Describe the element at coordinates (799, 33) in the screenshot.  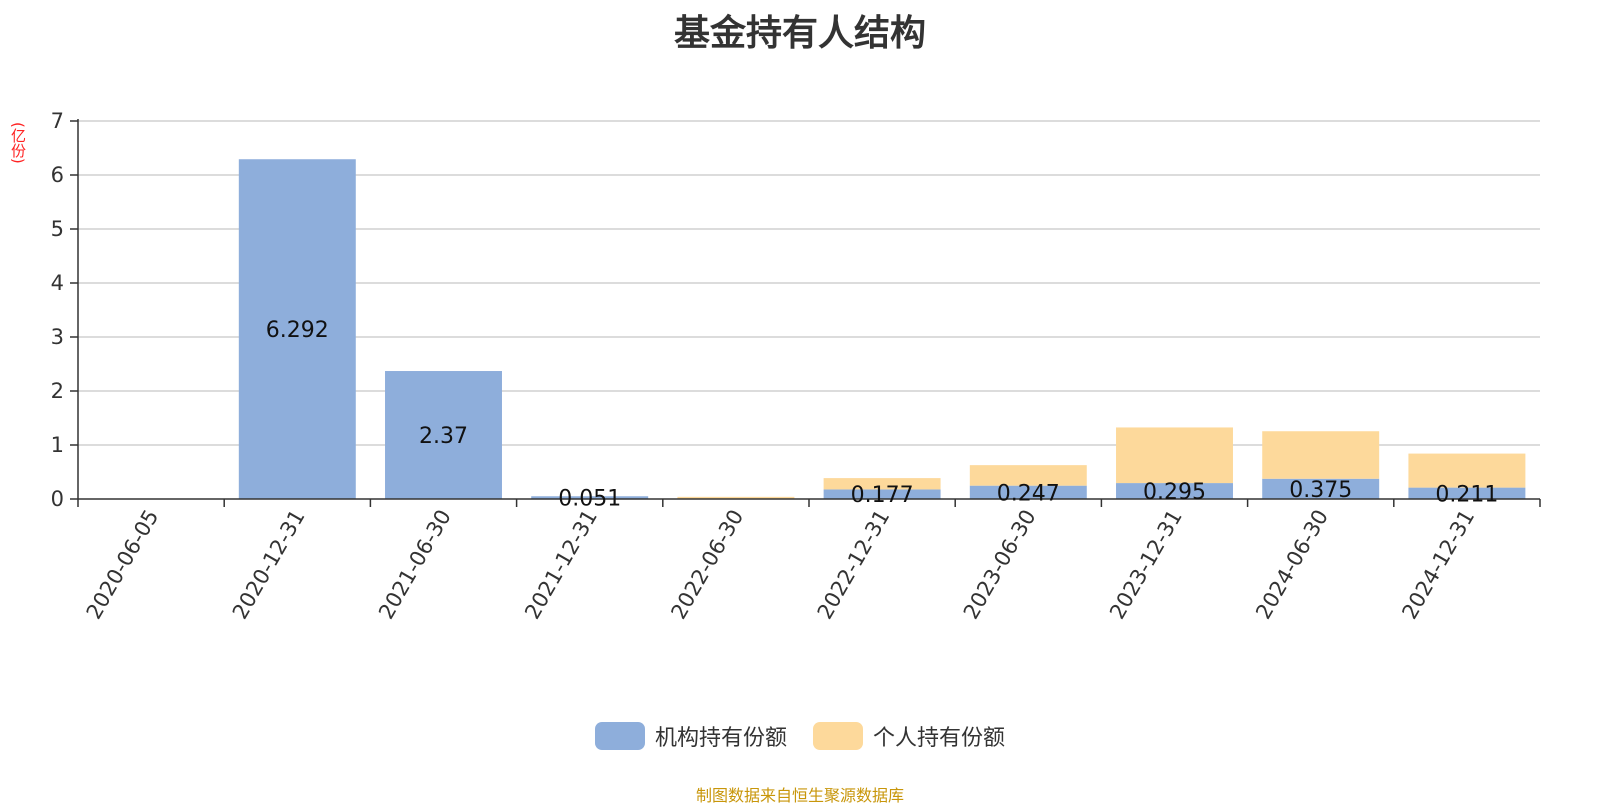
I see `chart-title: 基金持有人结构` at that location.